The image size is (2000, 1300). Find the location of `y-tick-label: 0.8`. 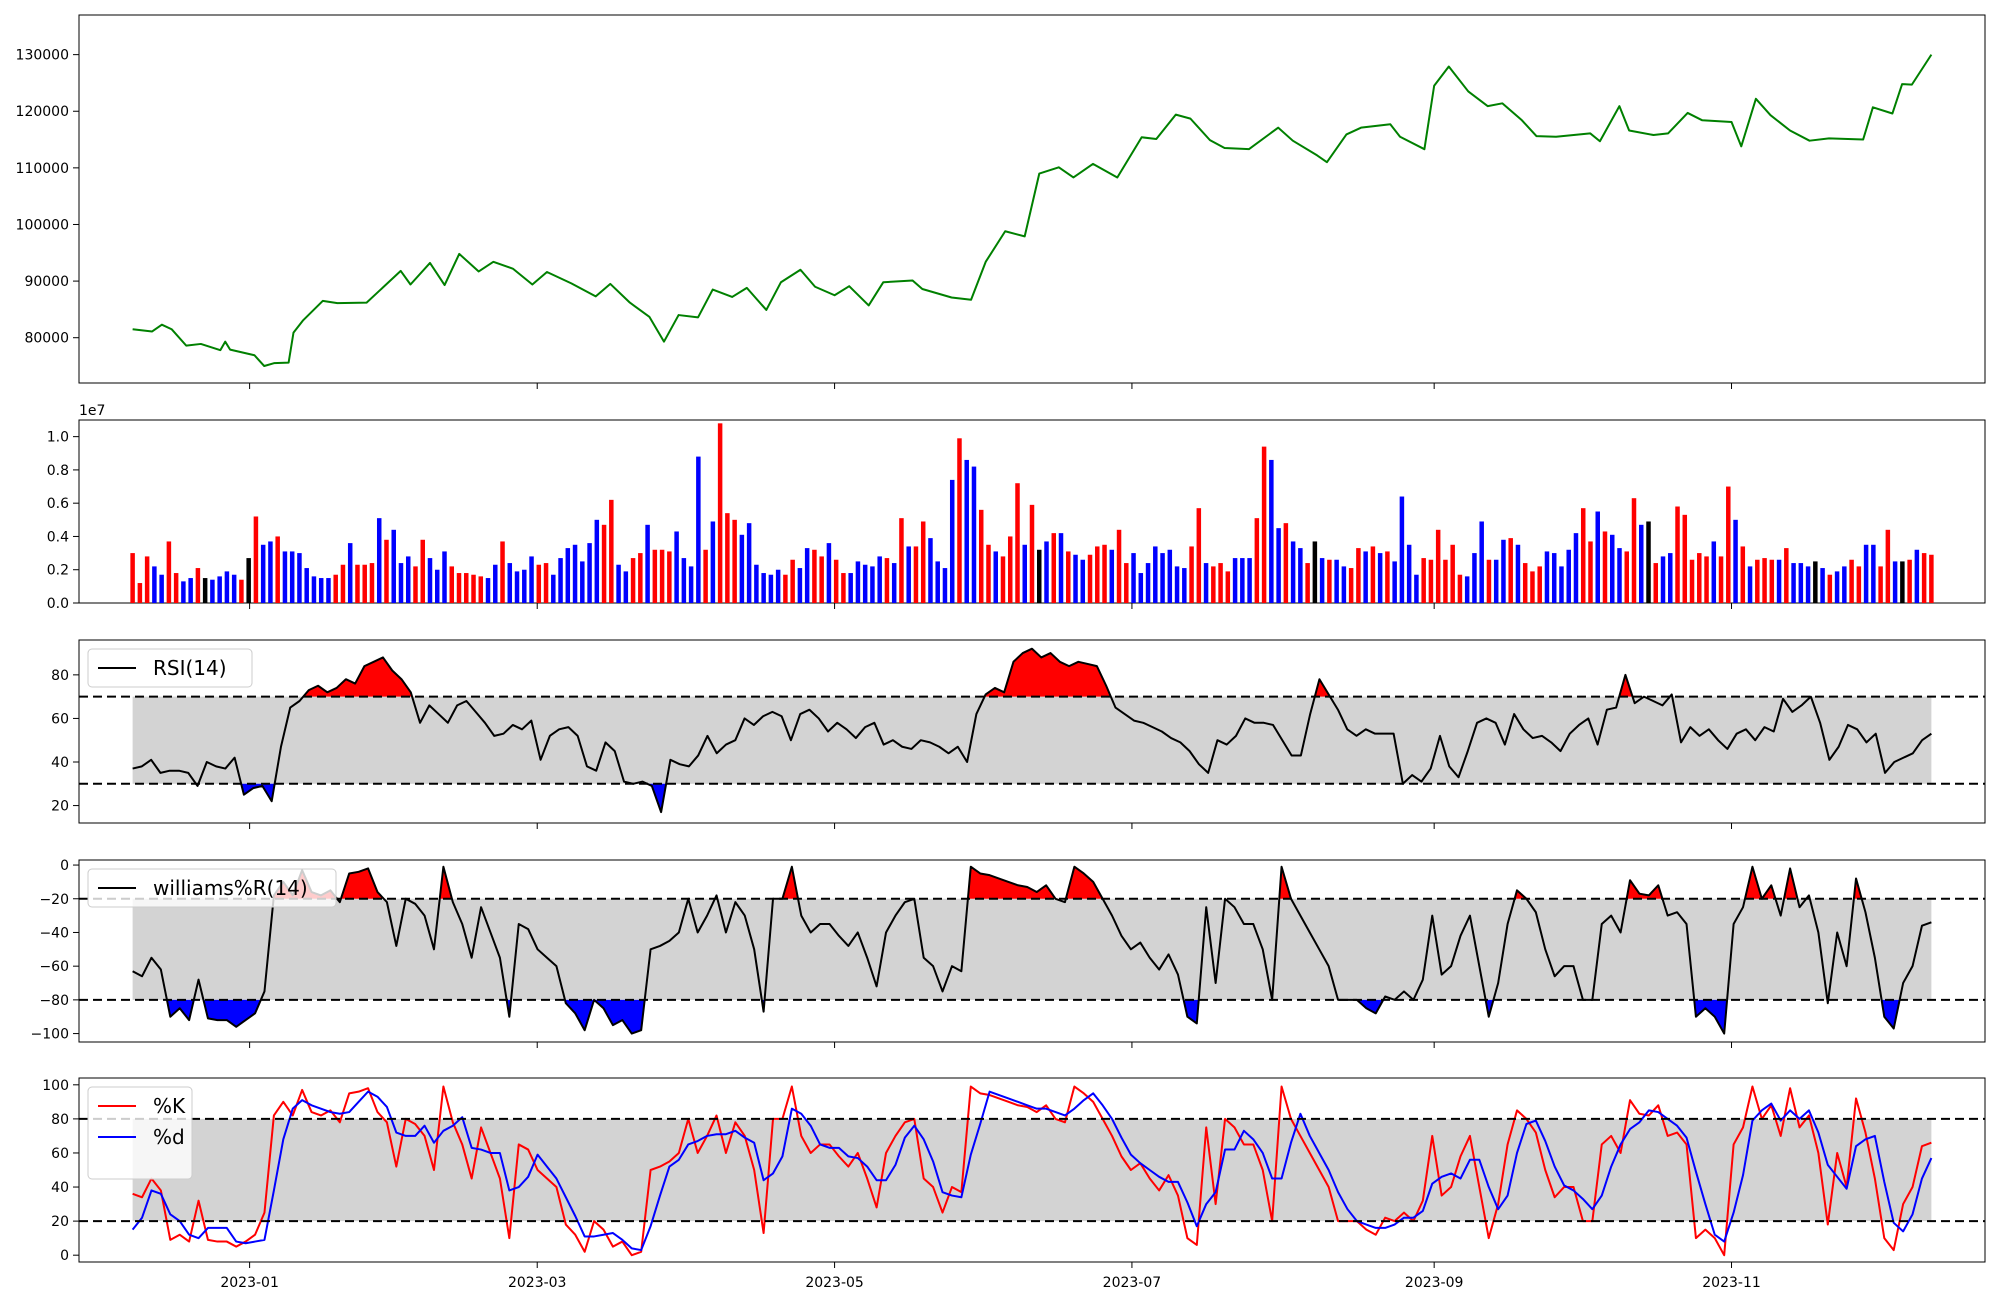

y-tick-label: 0.8 is located at coordinates (58, 471).